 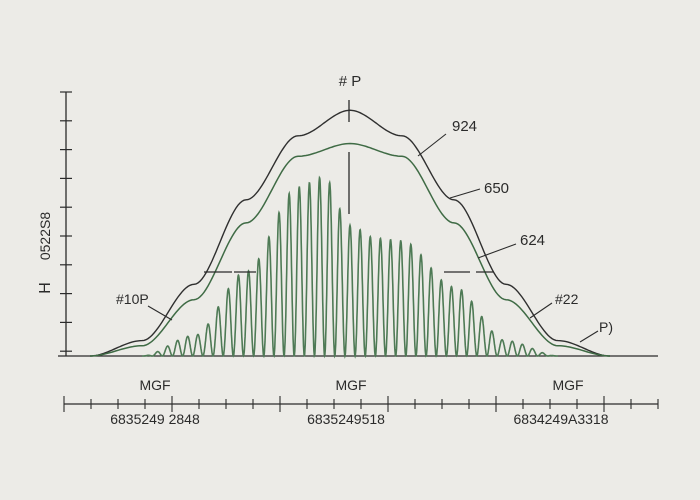 I want to click on y-axis-ticks, so click(x=66, y=221).